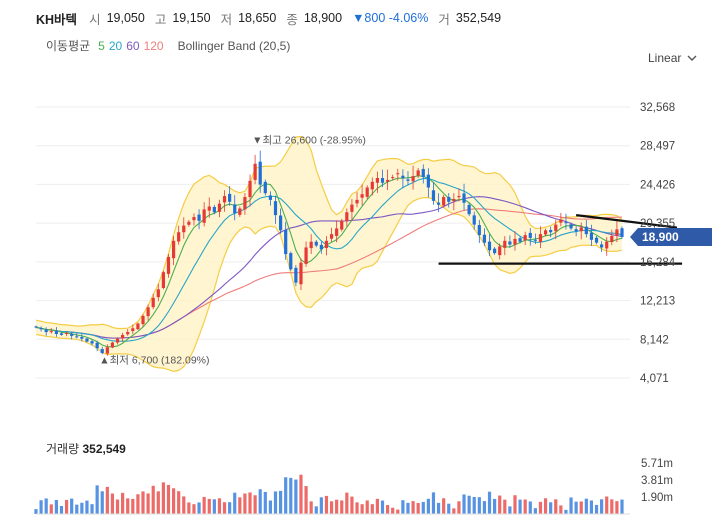 The height and width of the screenshot is (524, 721). Describe the element at coordinates (671, 236) in the screenshot. I see `last-price-tag: 18,900` at that location.